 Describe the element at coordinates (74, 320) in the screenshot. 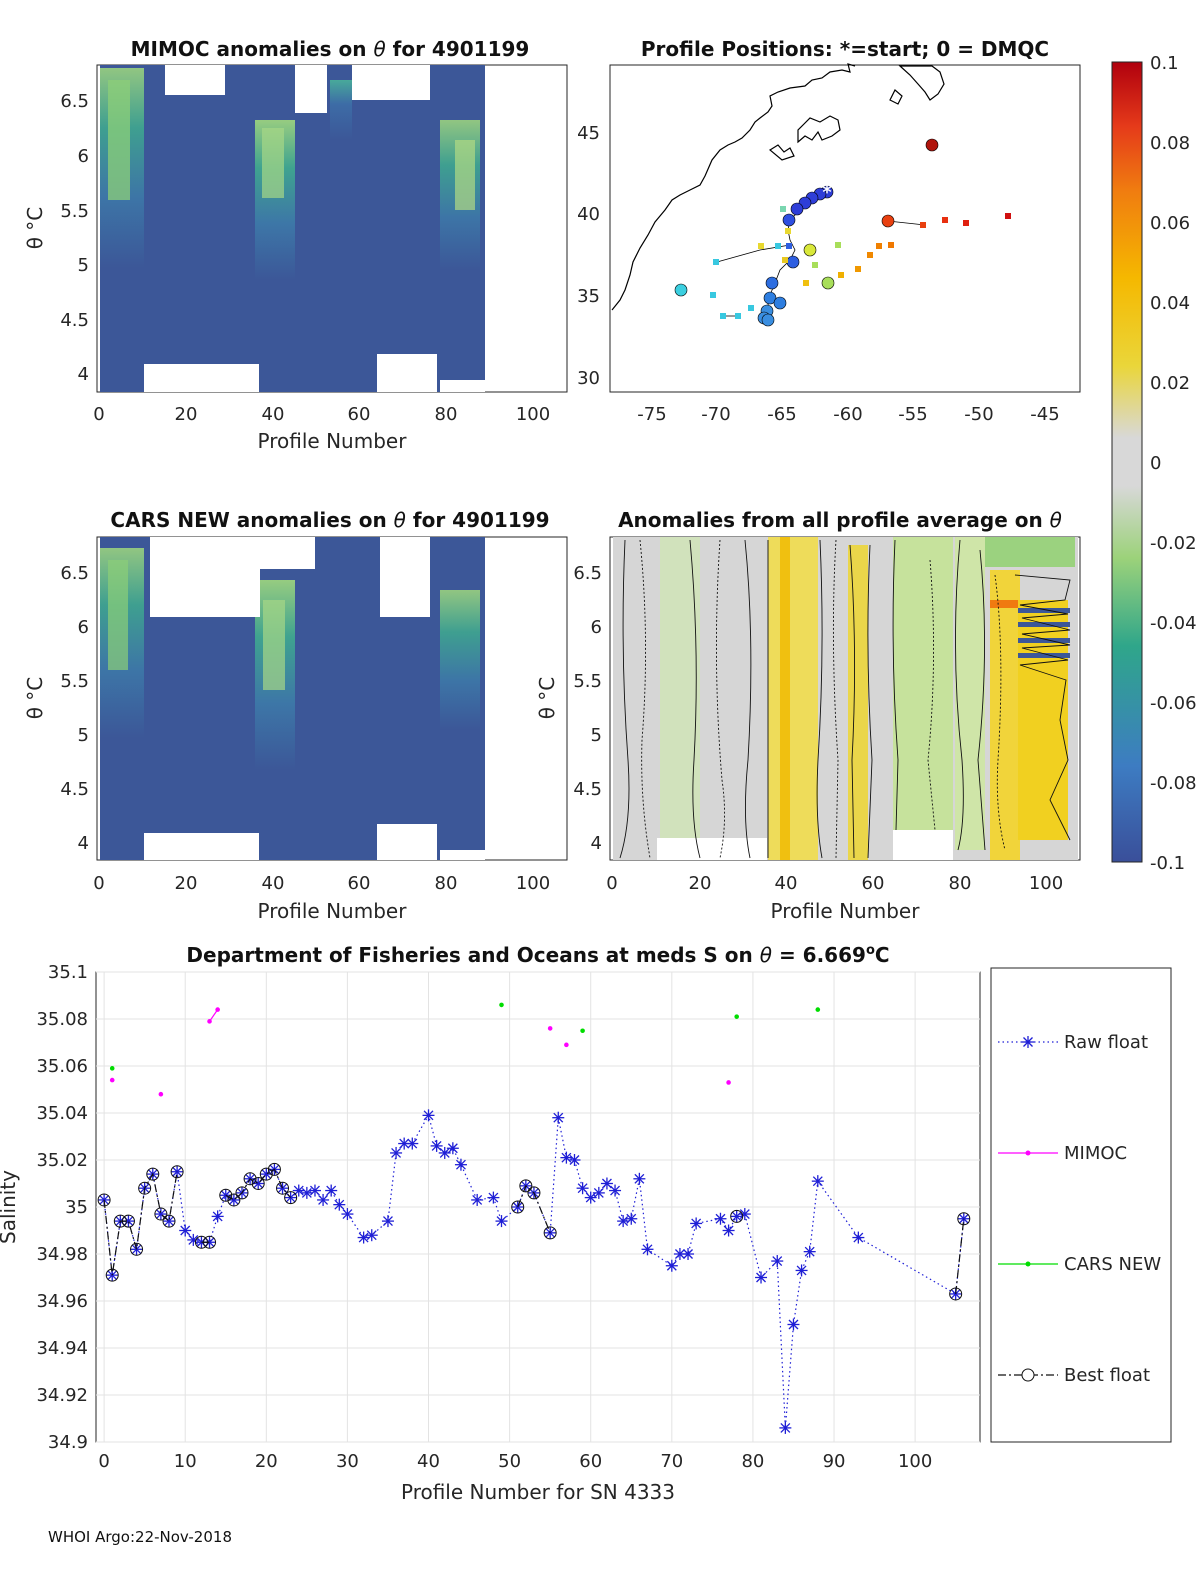

I see `mimoc-ytick: 4.5` at that location.